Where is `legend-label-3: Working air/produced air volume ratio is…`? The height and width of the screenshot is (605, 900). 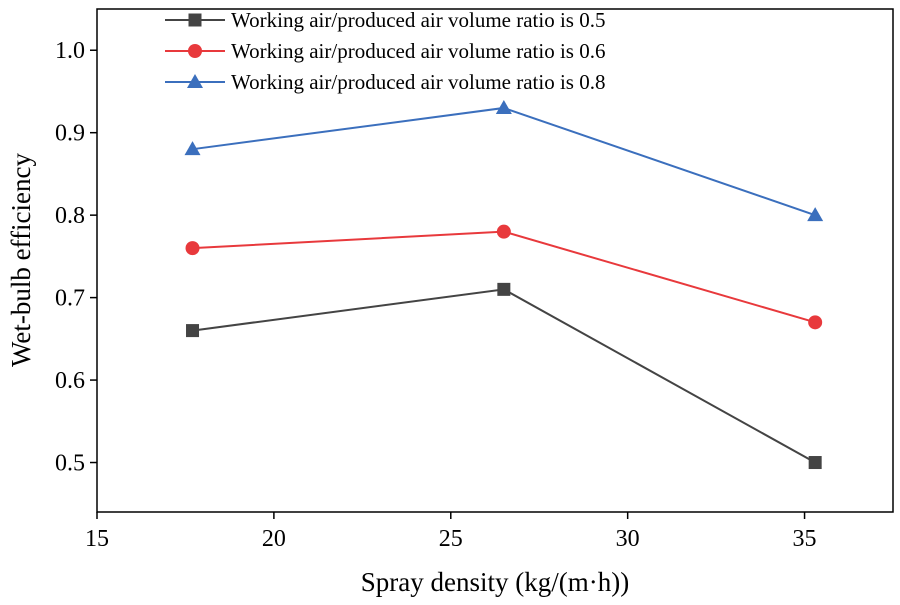
legend-label-3: Working air/produced air volume ratio is… is located at coordinates (418, 82).